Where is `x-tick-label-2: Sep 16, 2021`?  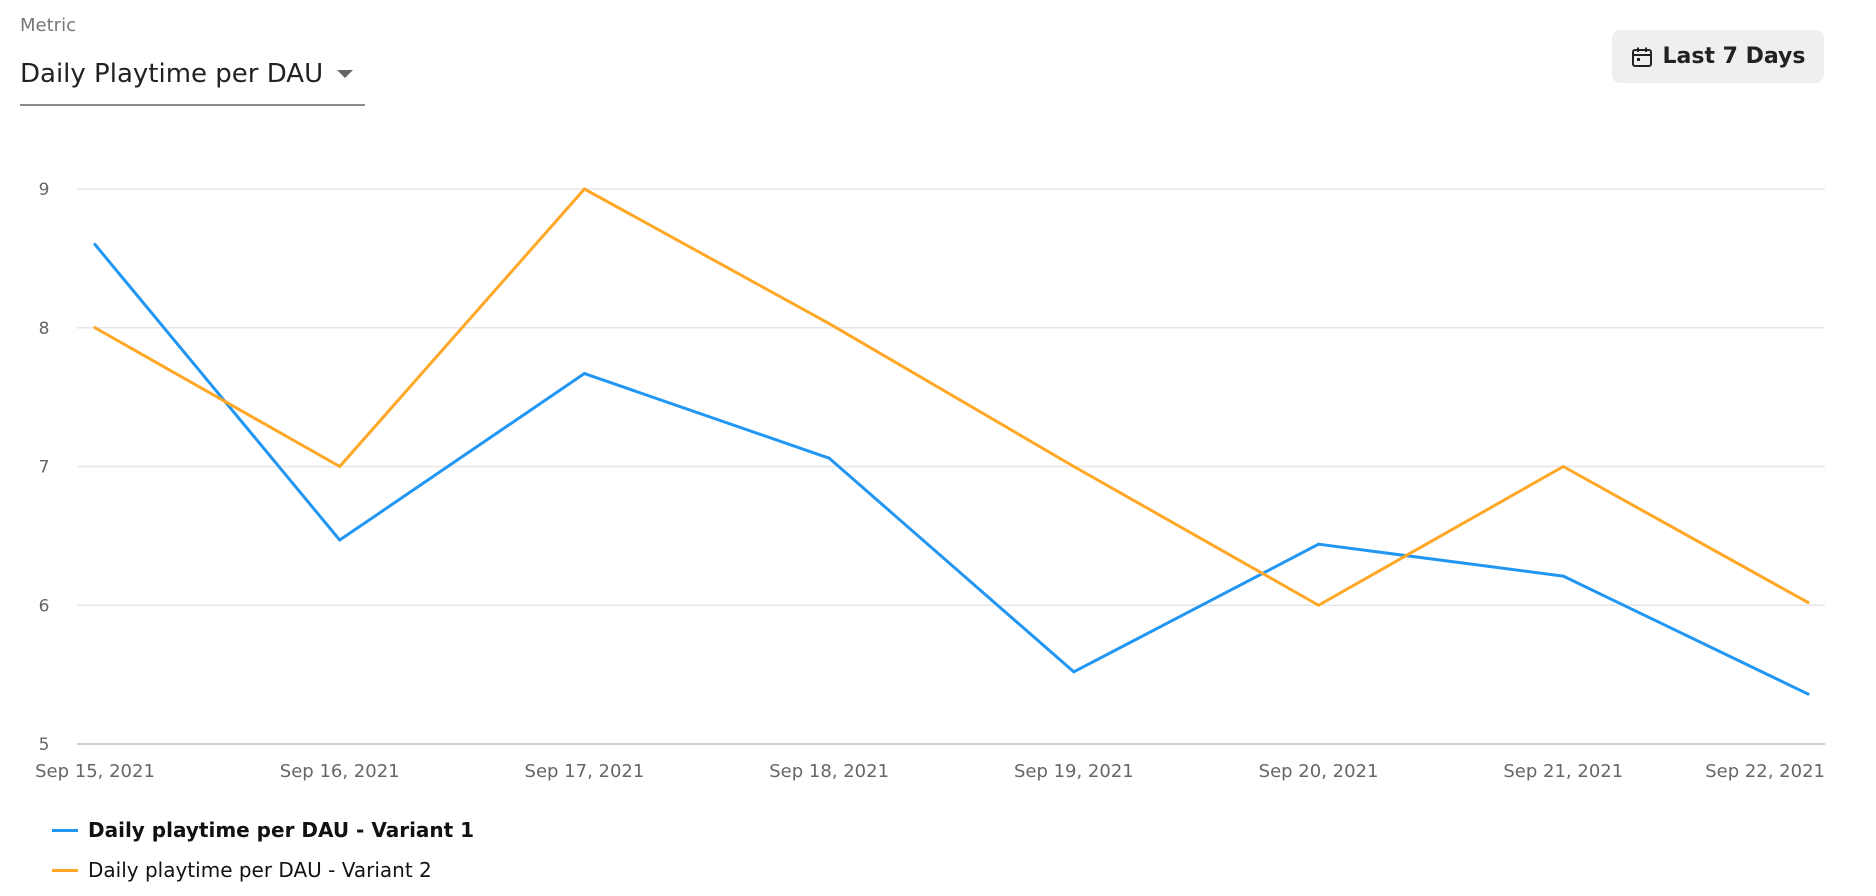 x-tick-label-2: Sep 16, 2021 is located at coordinates (340, 771).